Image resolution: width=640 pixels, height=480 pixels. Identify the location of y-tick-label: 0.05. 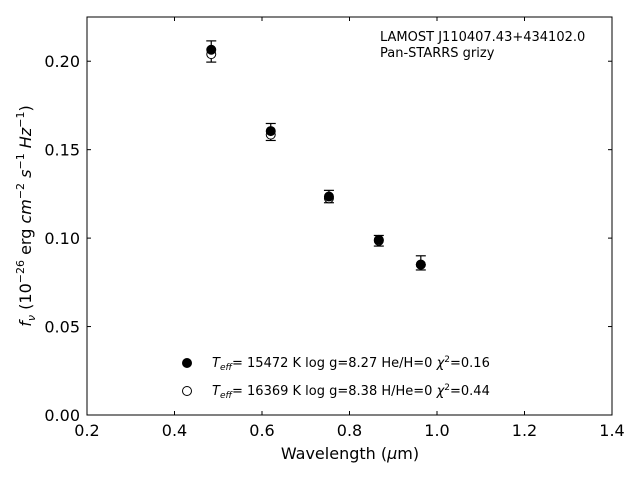
(62, 327).